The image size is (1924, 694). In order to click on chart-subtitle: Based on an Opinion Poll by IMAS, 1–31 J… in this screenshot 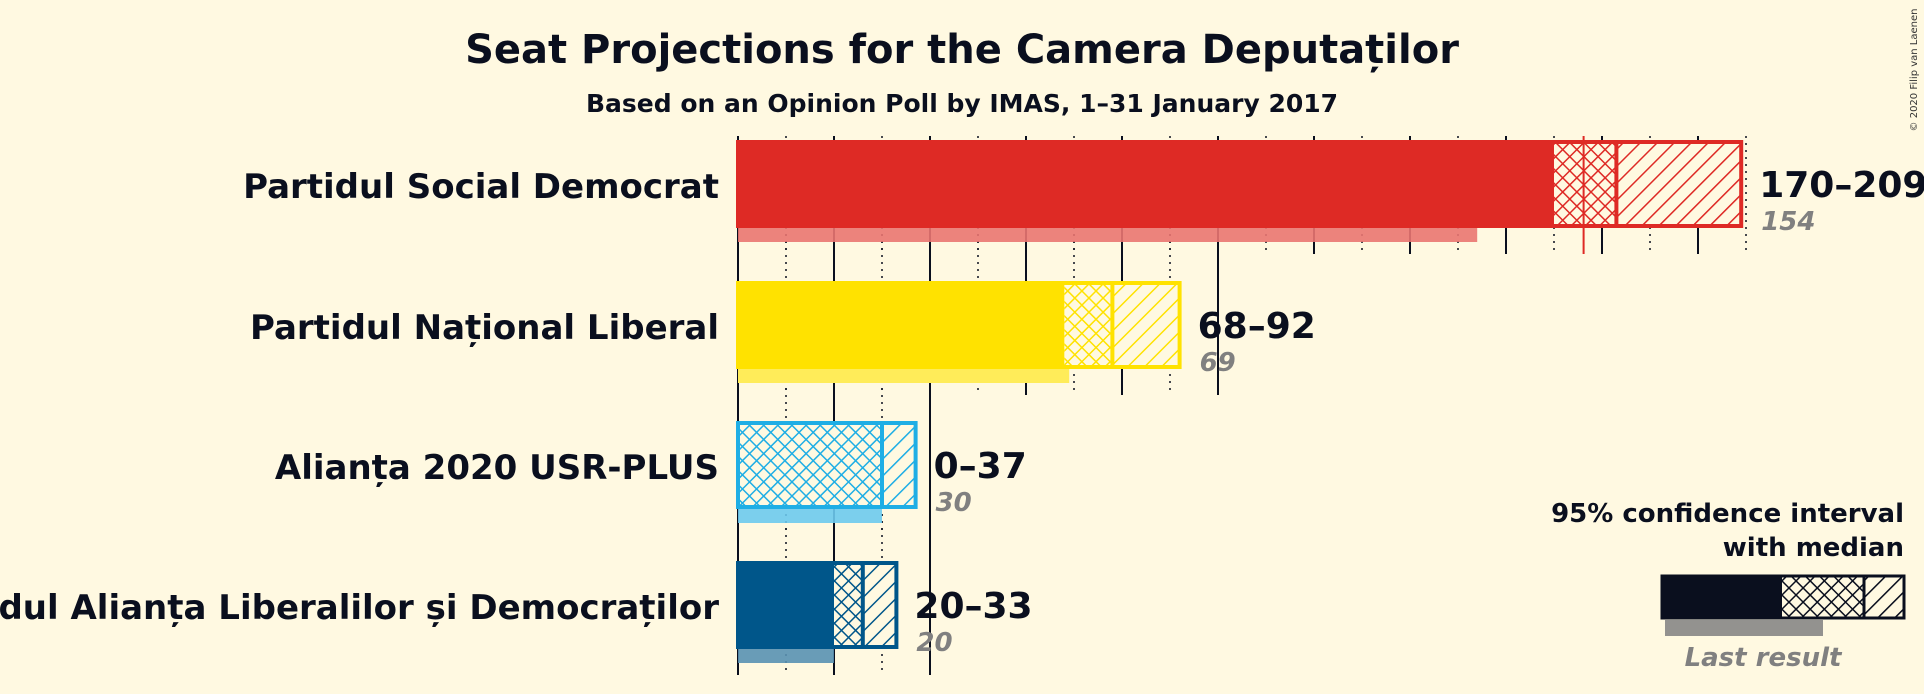, I will do `click(962, 103)`.